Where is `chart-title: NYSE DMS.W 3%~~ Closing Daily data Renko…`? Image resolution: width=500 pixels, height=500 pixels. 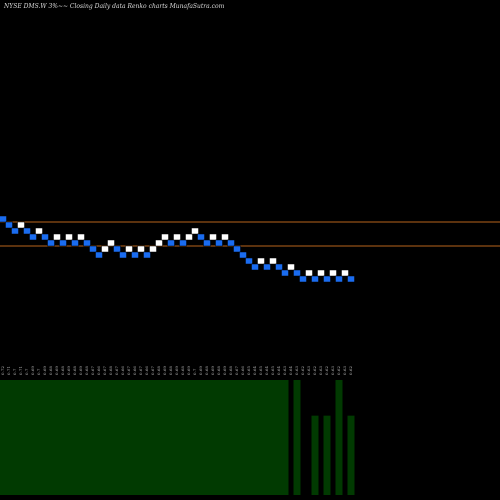 chart-title: NYSE DMS.W 3%~~ Closing Daily data Renko… is located at coordinates (114, 6).